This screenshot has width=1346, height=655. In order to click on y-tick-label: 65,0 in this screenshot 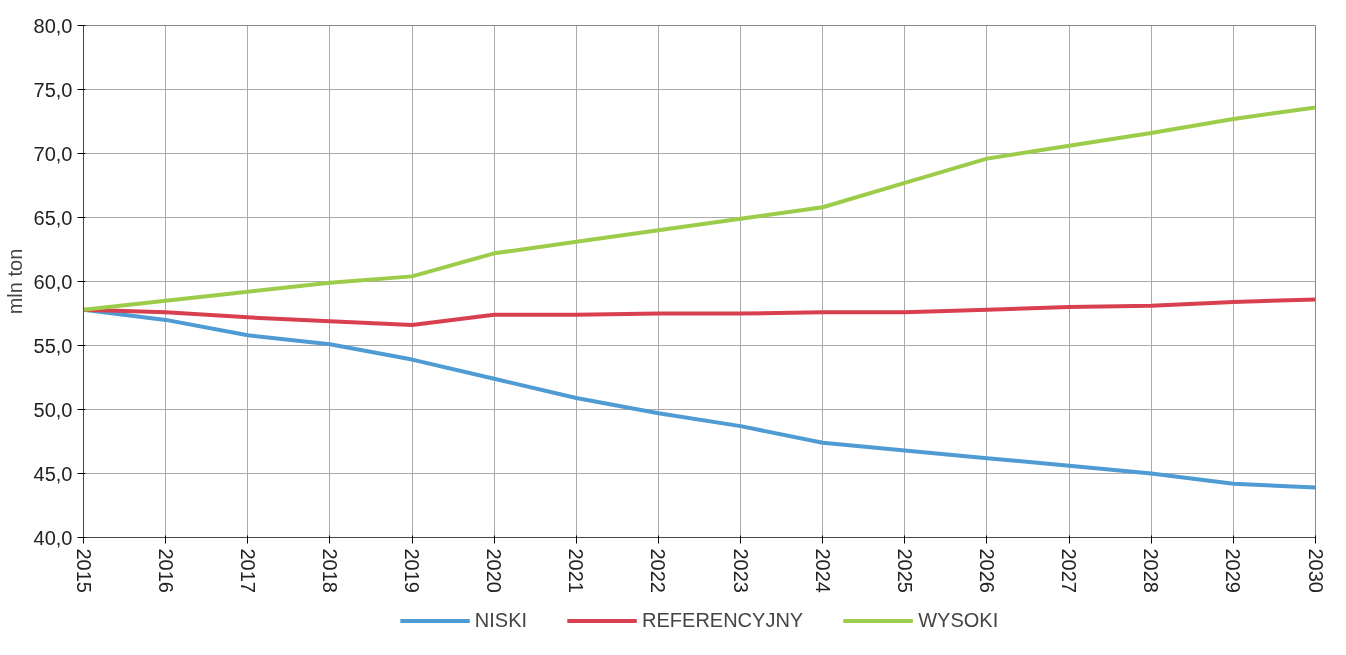, I will do `click(53, 217)`.